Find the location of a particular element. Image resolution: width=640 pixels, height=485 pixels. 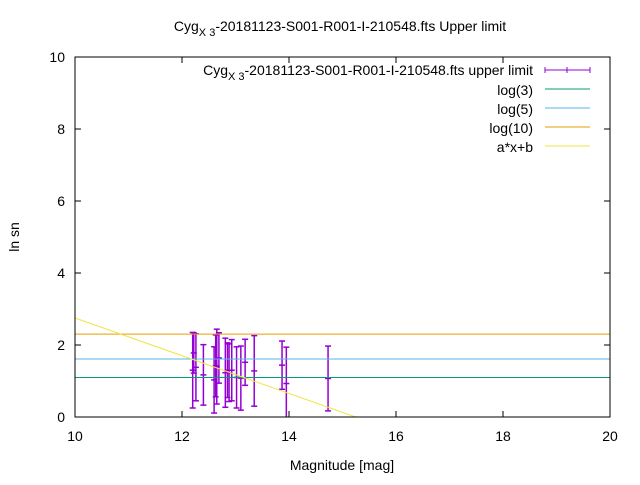

x-tick-label: 20 is located at coordinates (610, 436).